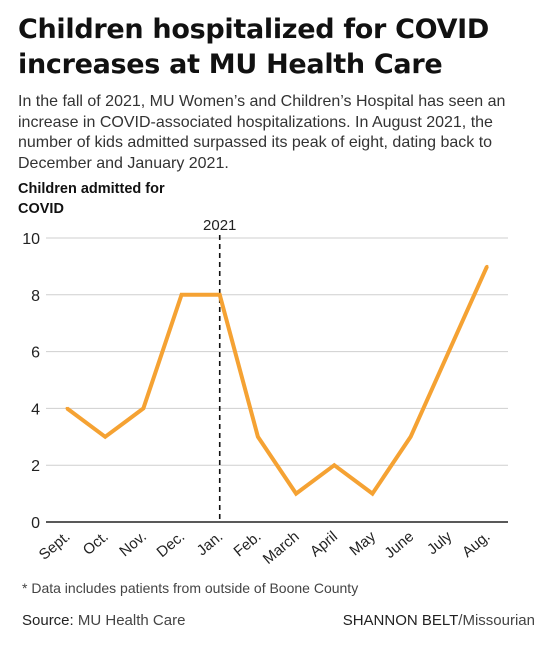 This screenshot has width=547, height=649. I want to click on credit-line: SHANNON BELT/Missourian, so click(439, 620).